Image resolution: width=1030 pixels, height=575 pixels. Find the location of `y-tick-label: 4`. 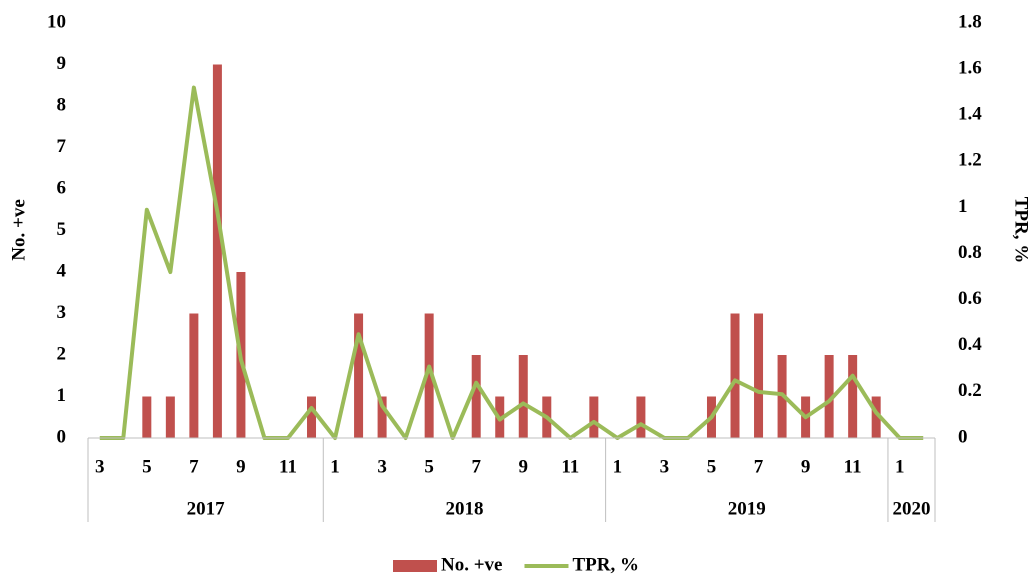

y-tick-label: 4 is located at coordinates (62, 270).